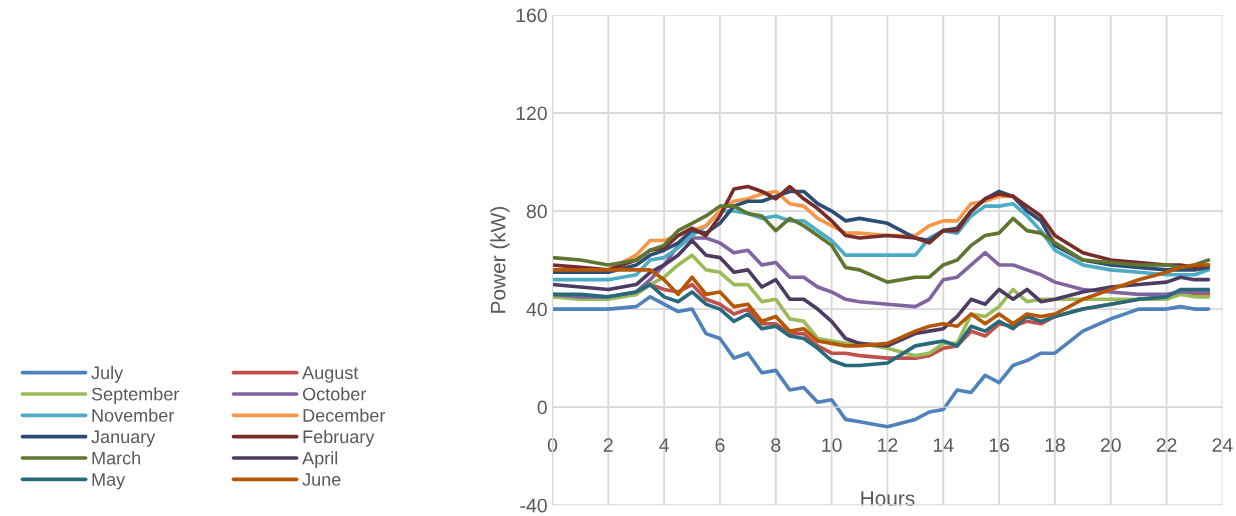  What do you see at coordinates (330, 374) in the screenshot?
I see `legend-label: August` at bounding box center [330, 374].